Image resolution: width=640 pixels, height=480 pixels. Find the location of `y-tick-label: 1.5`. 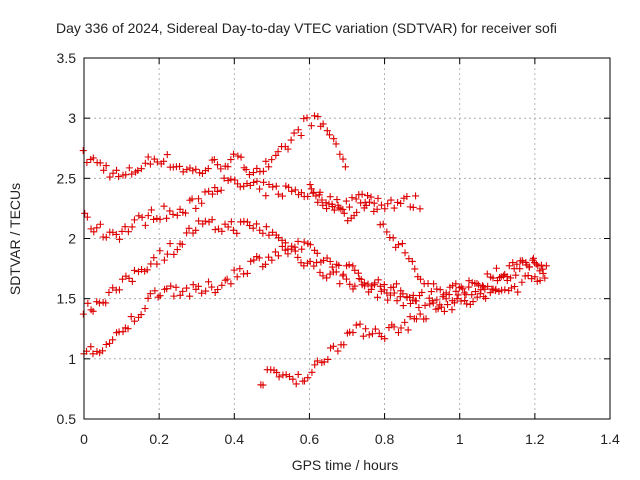

y-tick-label: 1.5 is located at coordinates (67, 299).